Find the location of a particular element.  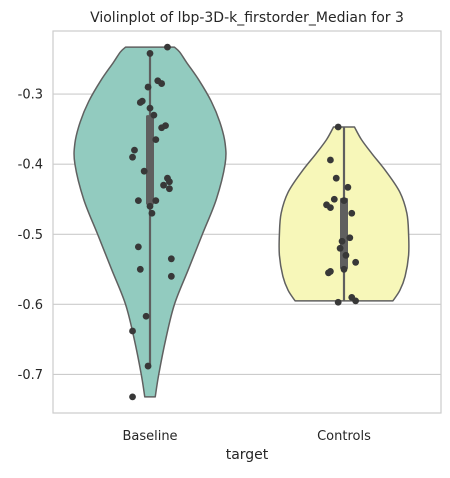

iqr-box-controls is located at coordinates (344, 233).